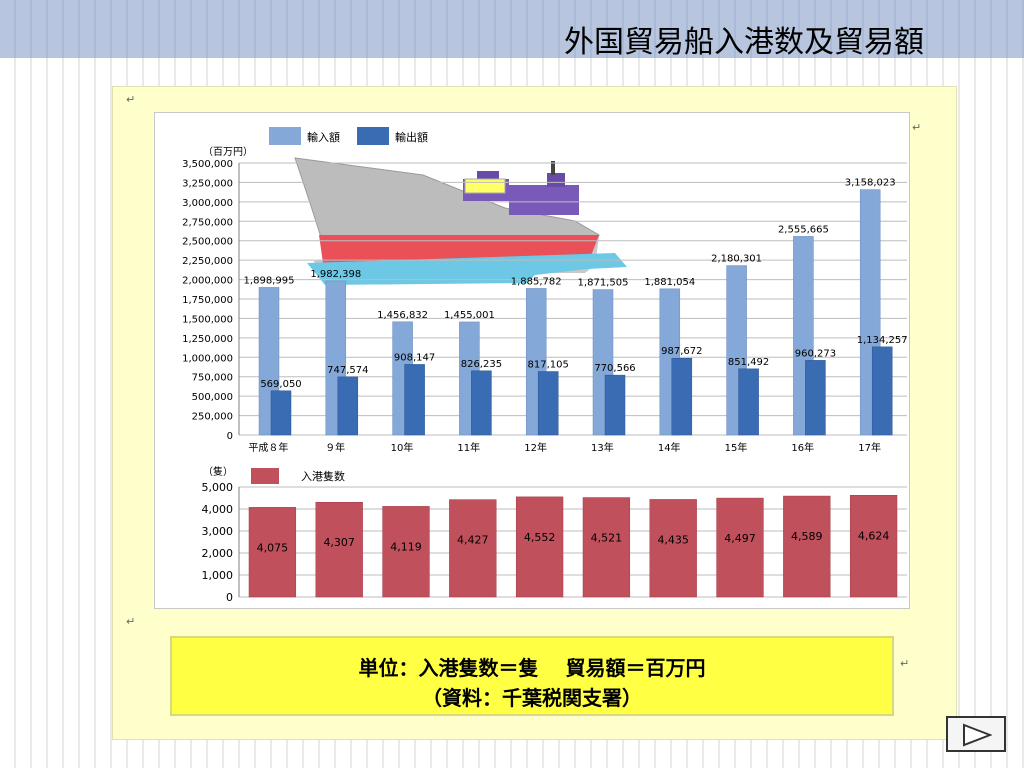  I want to click on y-tick-label: 1,500,000, so click(207, 319).